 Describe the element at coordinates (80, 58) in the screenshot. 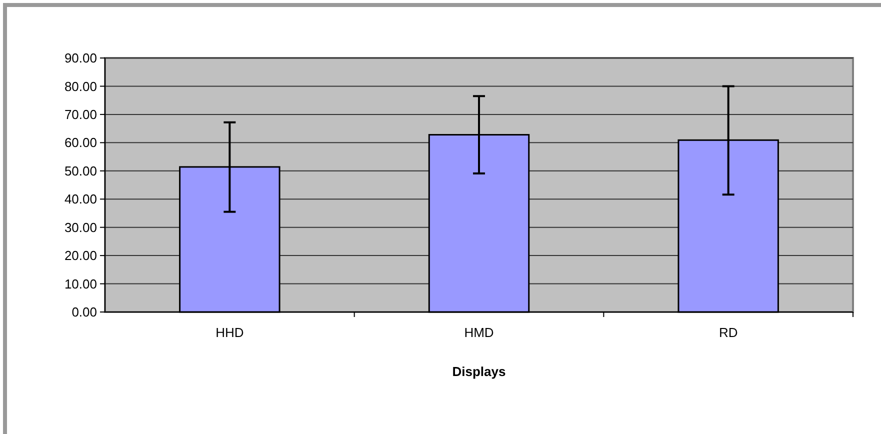

I see `y-tick-label: 90.00` at that location.